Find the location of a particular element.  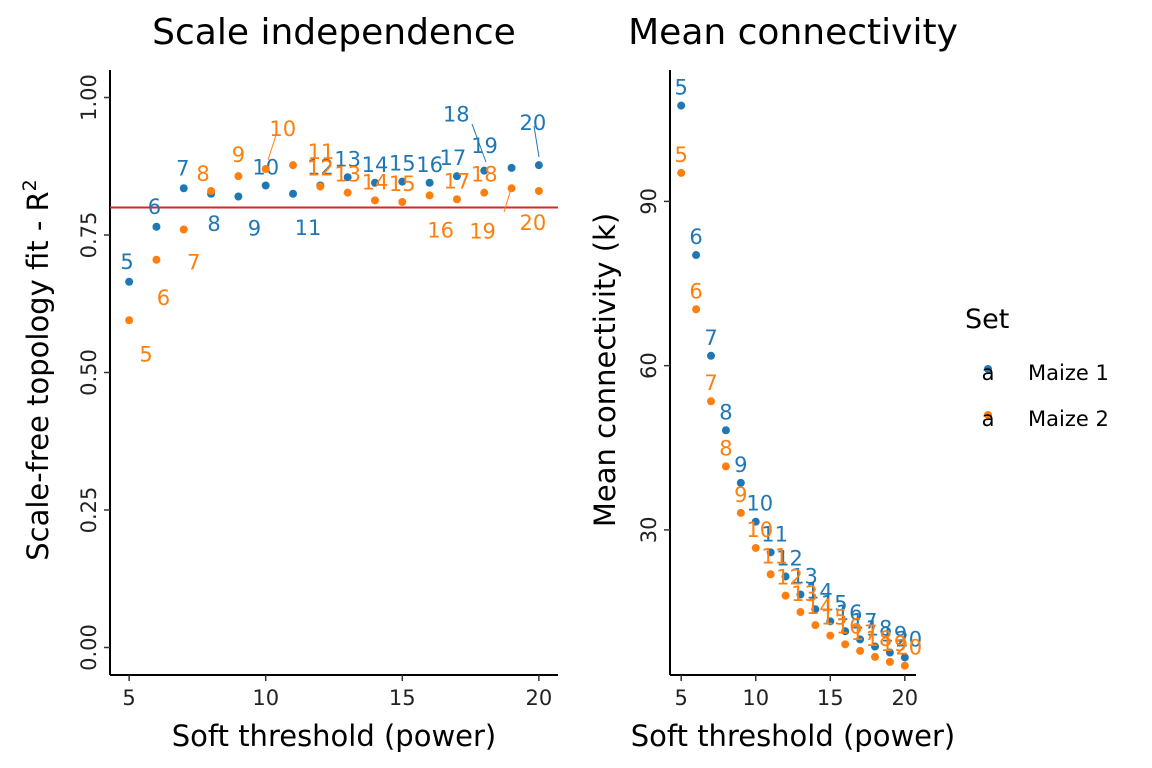

legend: Set a Maize 1 a Maize 2 is located at coordinates (1037, 367).